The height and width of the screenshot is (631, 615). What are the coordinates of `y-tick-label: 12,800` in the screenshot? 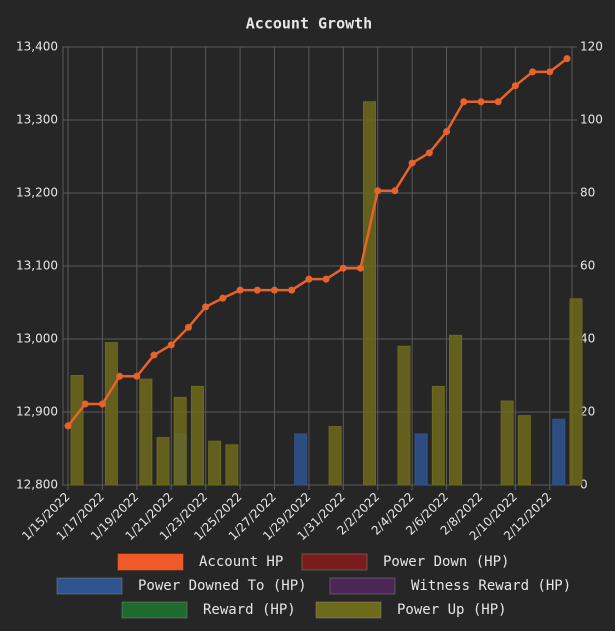 It's located at (37, 485).